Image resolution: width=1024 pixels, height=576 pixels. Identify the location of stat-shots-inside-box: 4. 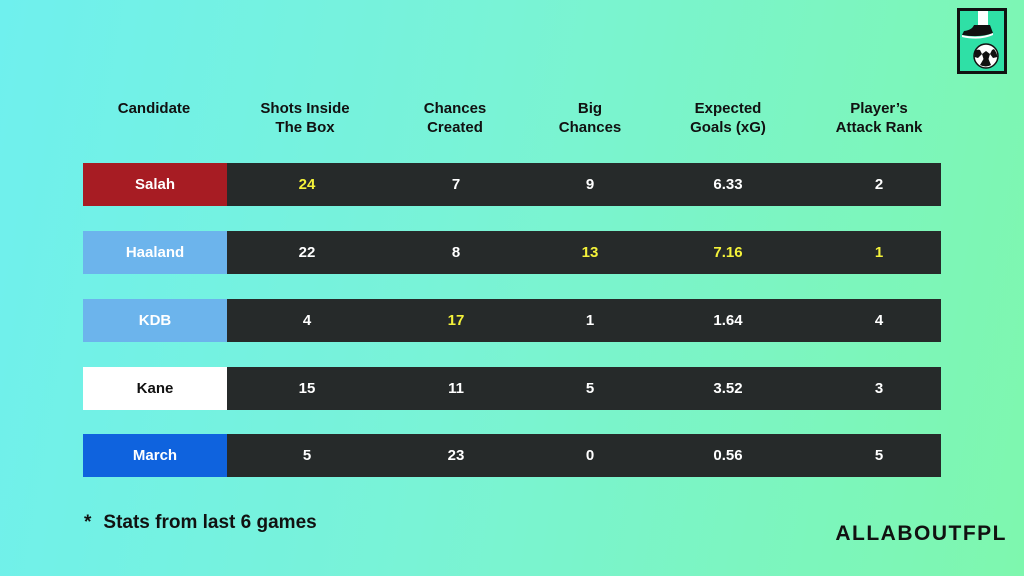
(307, 320).